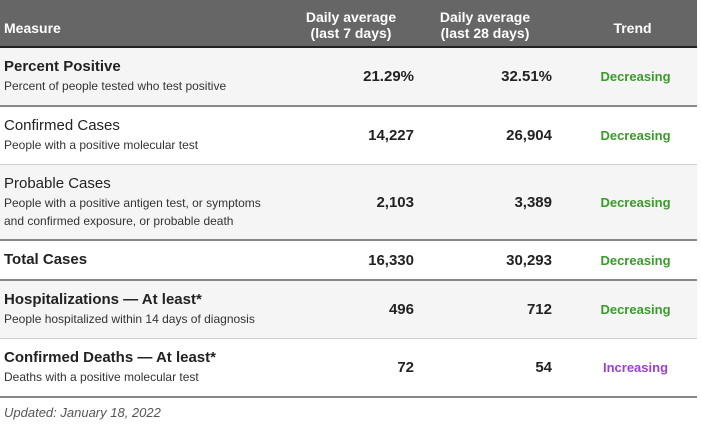 Image resolution: width=701 pixels, height=436 pixels. I want to click on header-avg-7-days: Daily average (last 7 days), so click(351, 23).